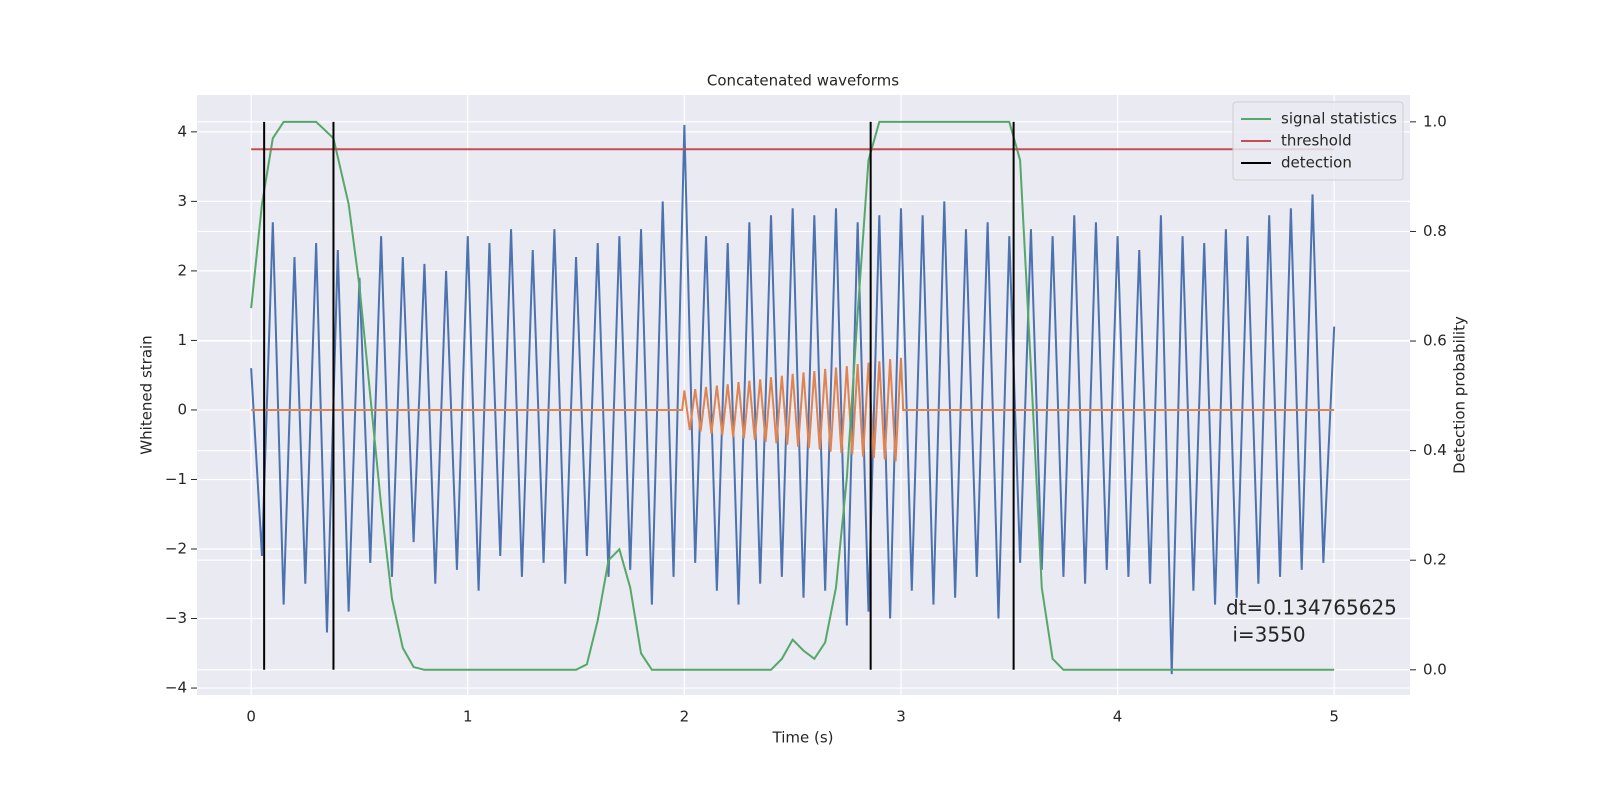 This screenshot has width=1600, height=800. What do you see at coordinates (176, 688) in the screenshot?
I see `y-tick-label: −4` at bounding box center [176, 688].